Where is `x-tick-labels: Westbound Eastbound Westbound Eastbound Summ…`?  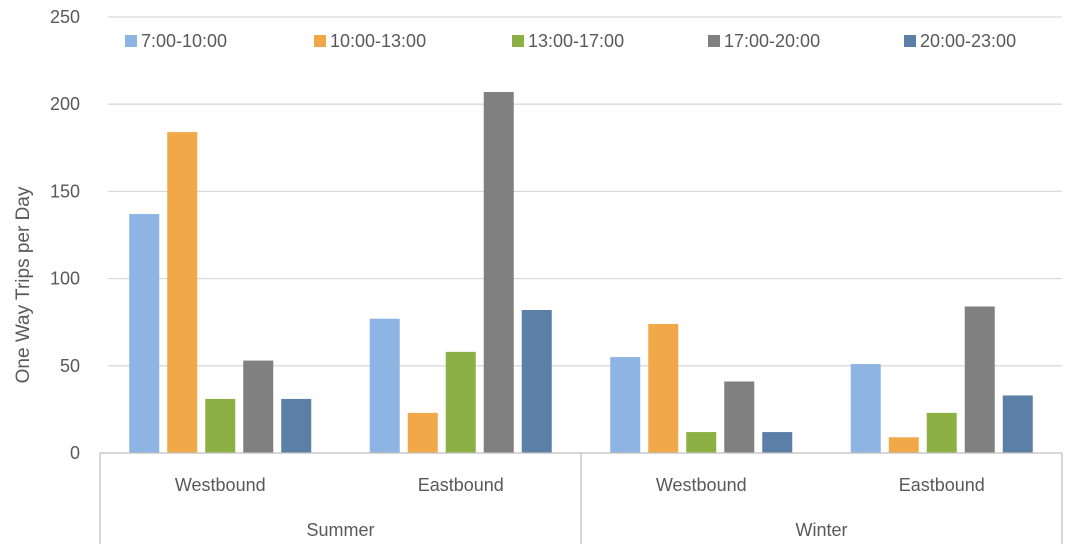
x-tick-labels: Westbound Eastbound Westbound Eastbound Summ… is located at coordinates (580, 507).